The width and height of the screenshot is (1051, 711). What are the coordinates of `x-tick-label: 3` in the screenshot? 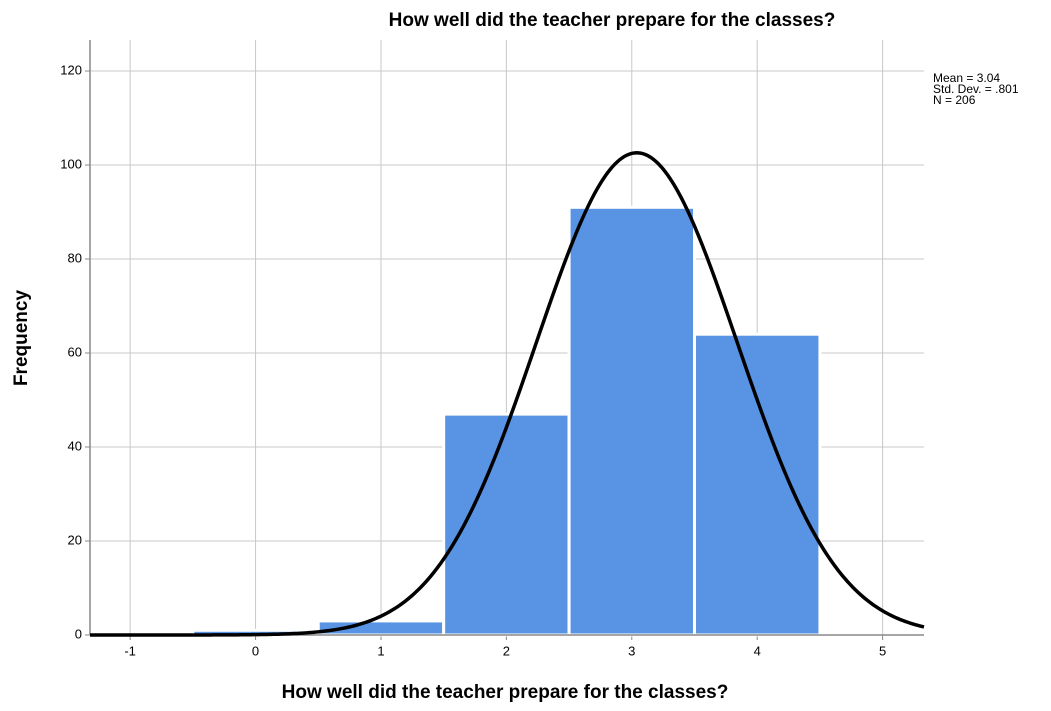 It's located at (631, 650).